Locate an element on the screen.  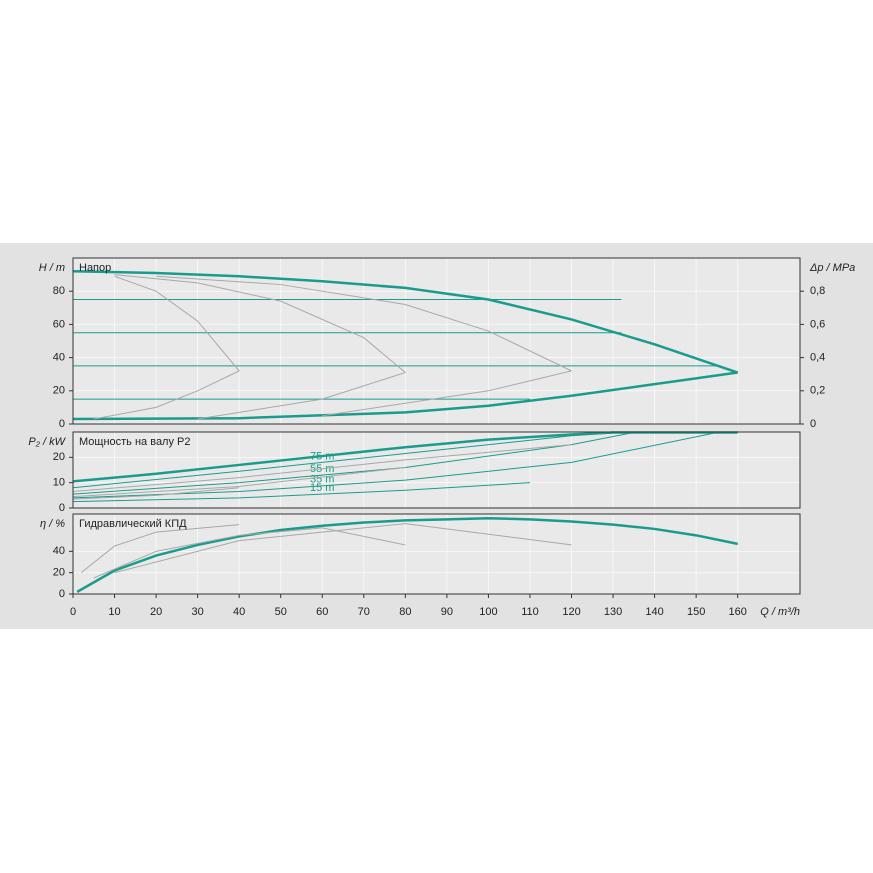
series-label: 15 m is located at coordinates (322, 488).